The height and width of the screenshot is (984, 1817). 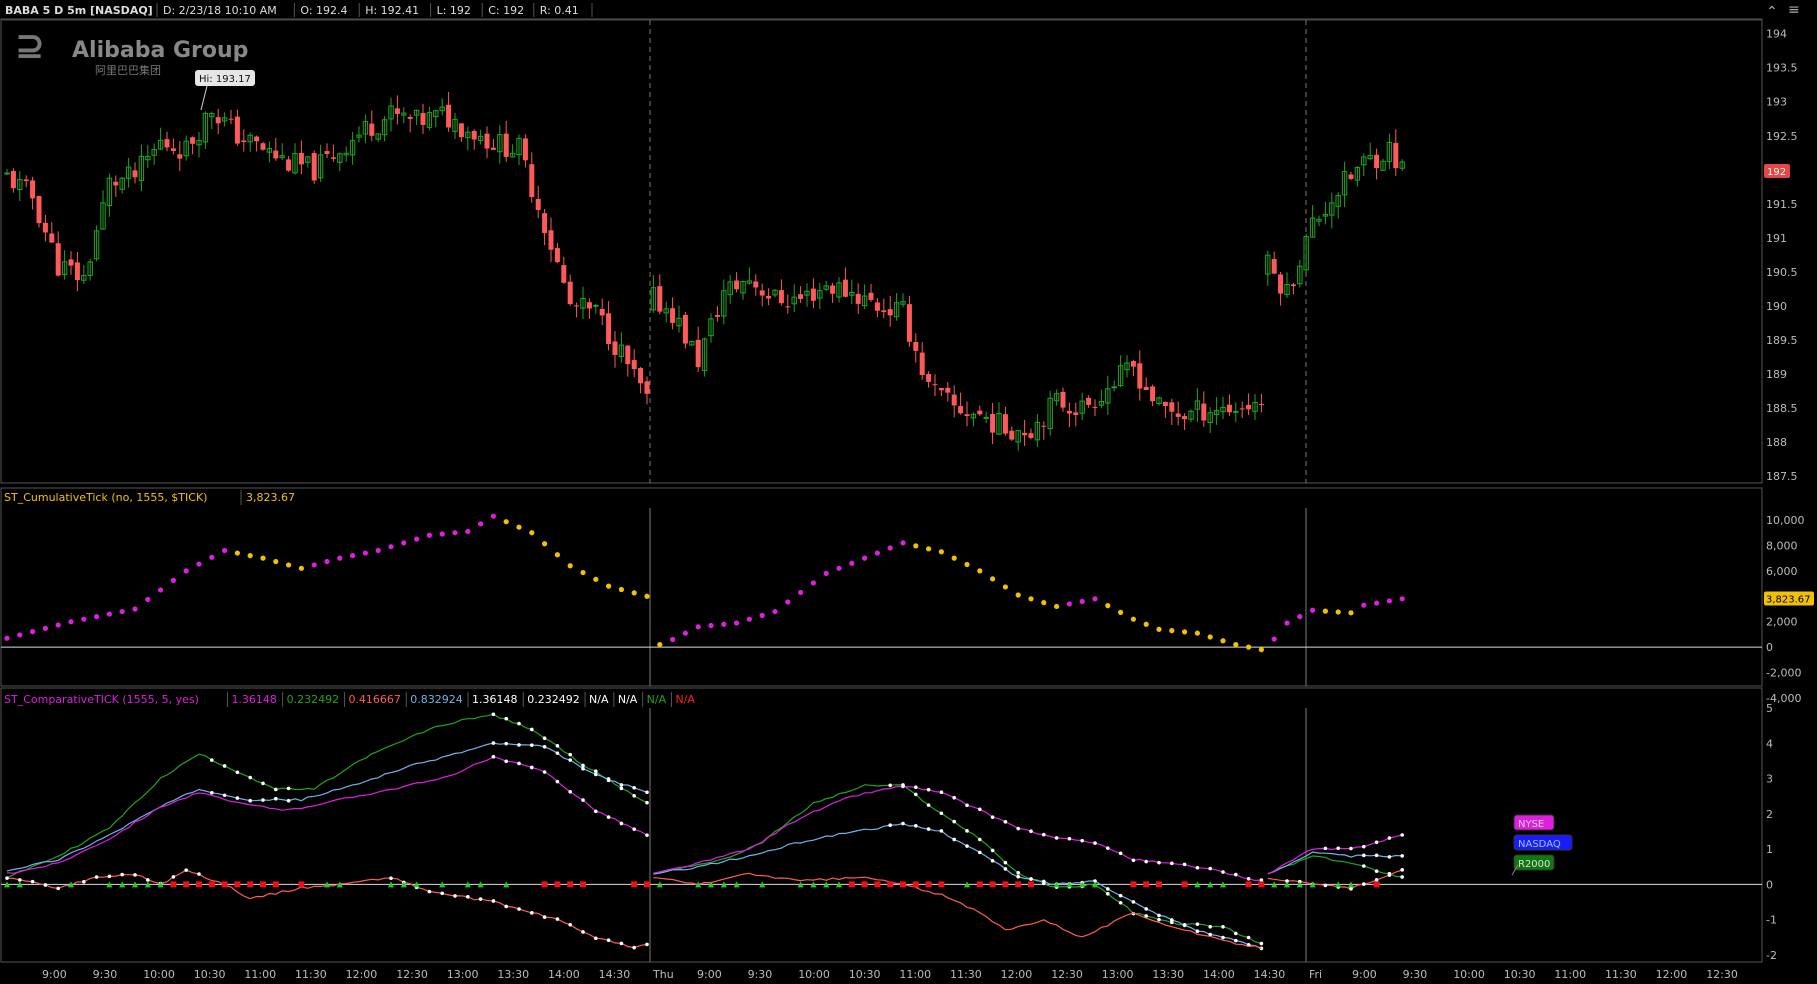 I want to click on tick-axis-label-4: 2,000, so click(x=1782, y=622).